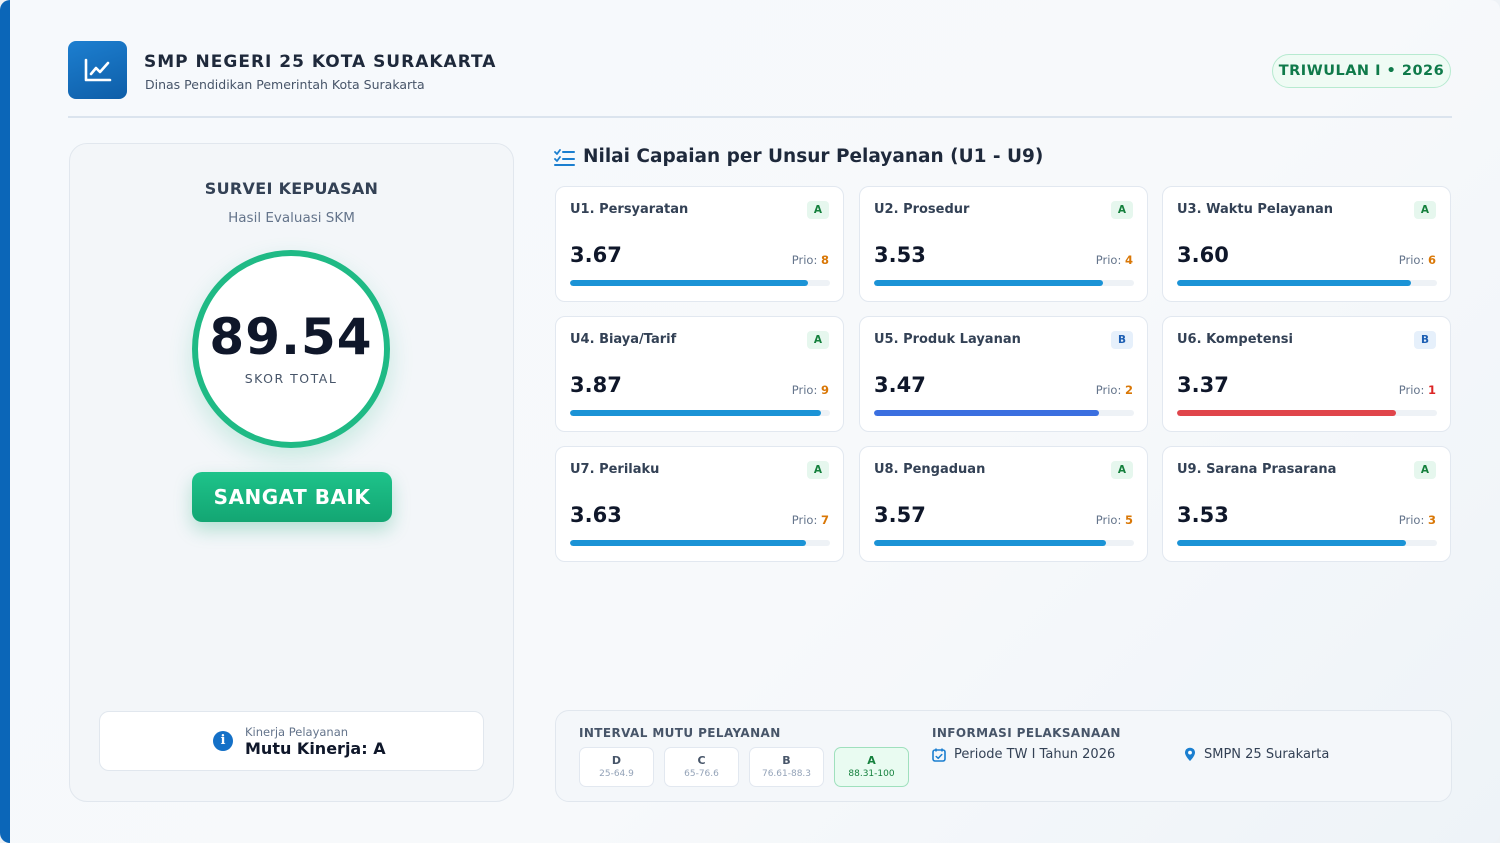 The height and width of the screenshot is (843, 1500). Describe the element at coordinates (616, 774) in the screenshot. I see `interval-range: 25-64.9` at that location.